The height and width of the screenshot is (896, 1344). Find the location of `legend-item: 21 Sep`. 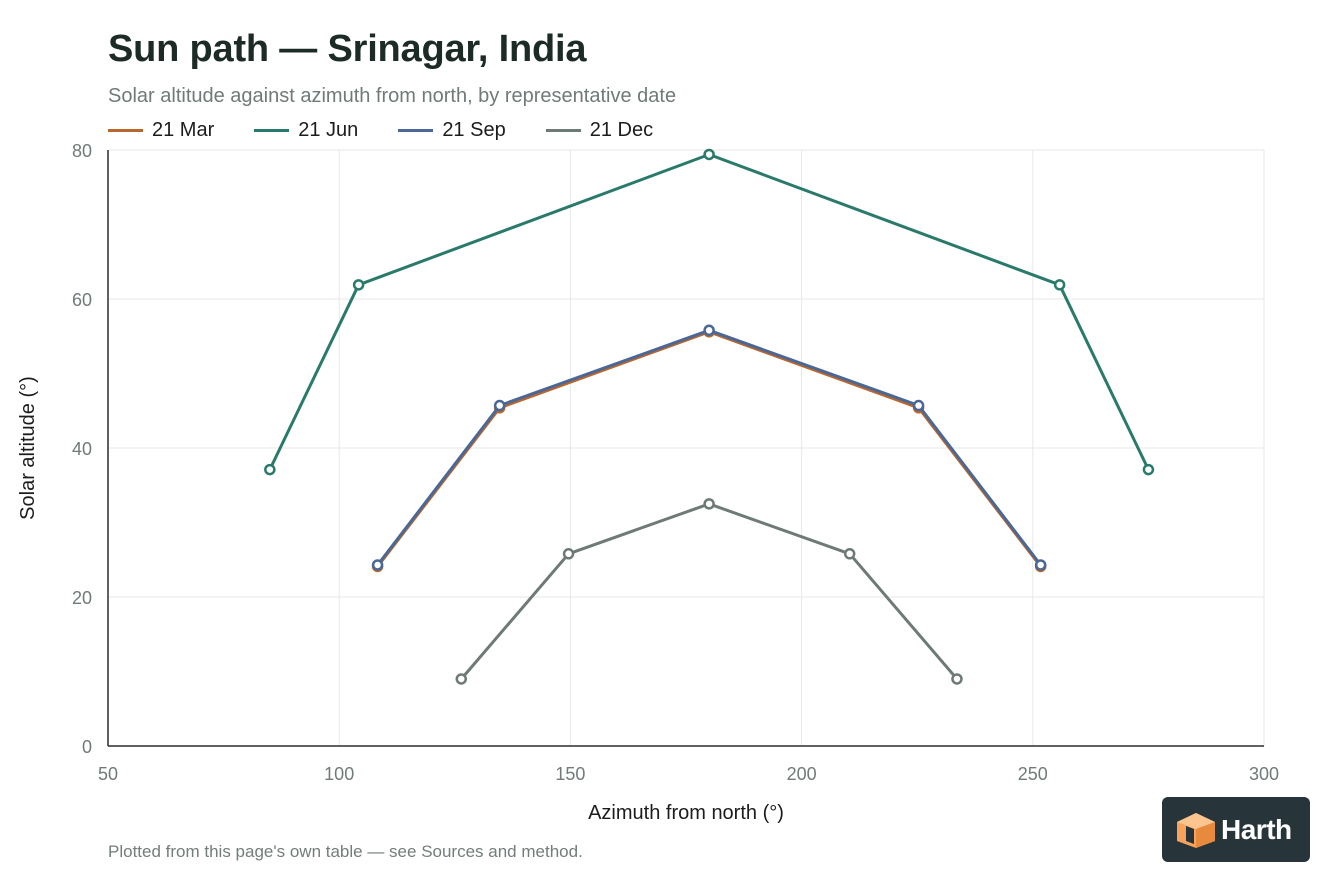

legend-item: 21 Sep is located at coordinates (452, 130).